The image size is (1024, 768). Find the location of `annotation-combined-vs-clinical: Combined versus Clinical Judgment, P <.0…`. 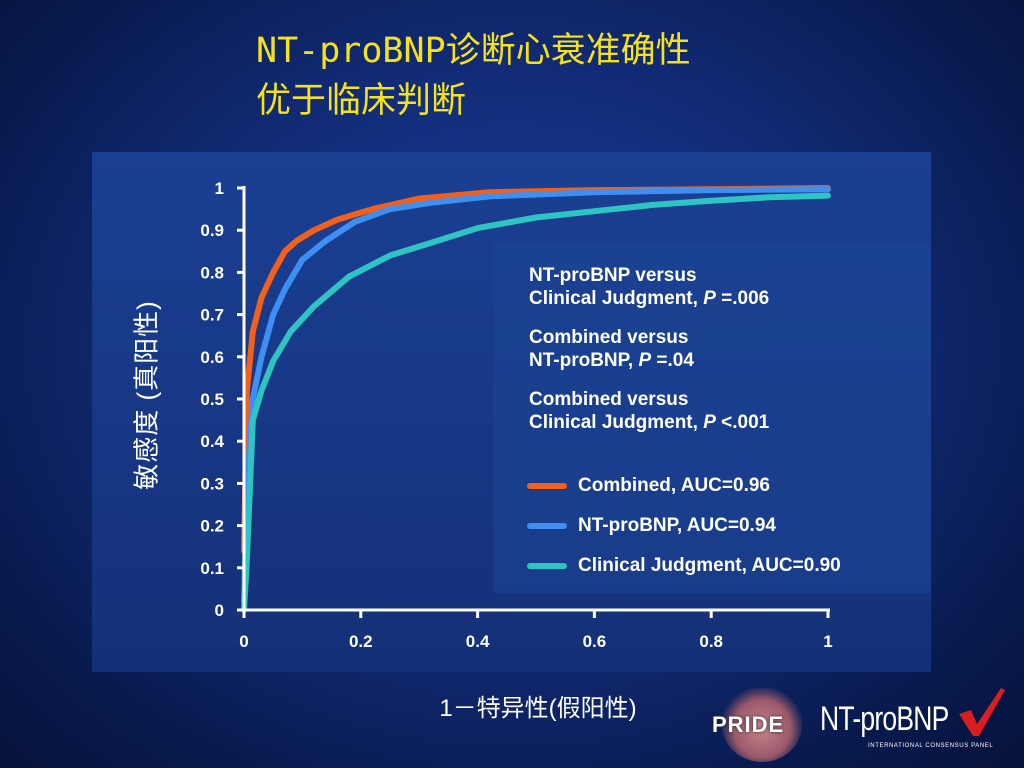

annotation-combined-vs-clinical: Combined versus Clinical Judgment, P <.0… is located at coordinates (649, 411).